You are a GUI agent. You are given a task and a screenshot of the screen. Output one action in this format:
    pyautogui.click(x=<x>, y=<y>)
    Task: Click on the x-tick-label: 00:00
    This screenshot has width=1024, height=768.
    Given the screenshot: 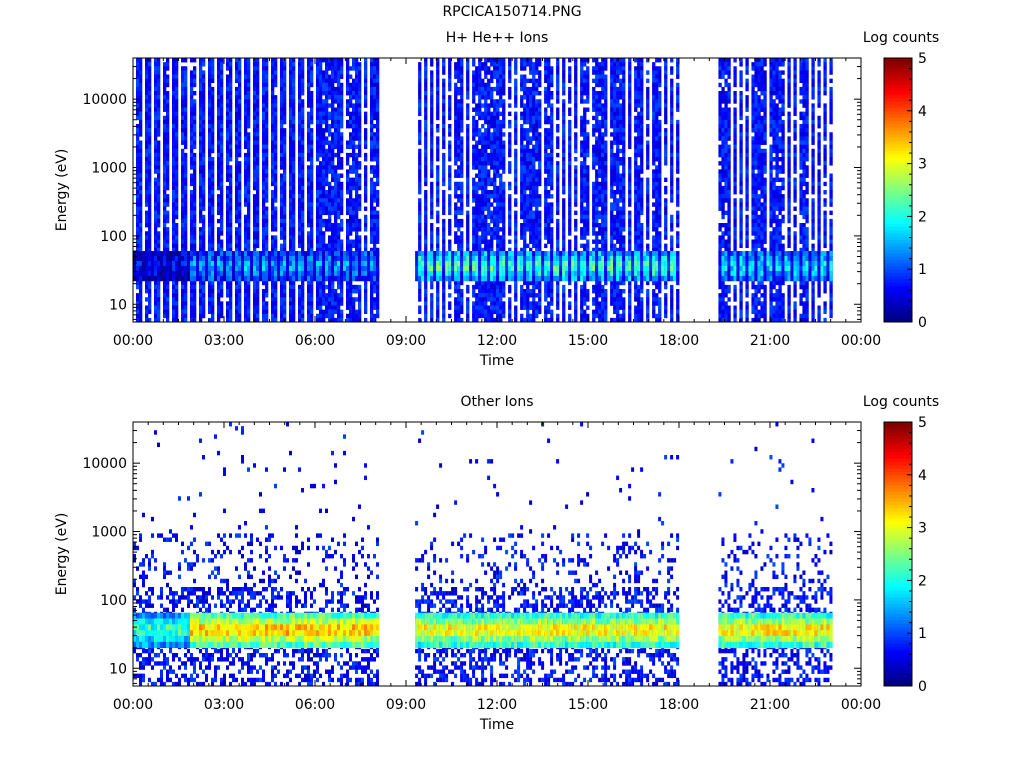 What is the action you would take?
    pyautogui.click(x=133, y=705)
    